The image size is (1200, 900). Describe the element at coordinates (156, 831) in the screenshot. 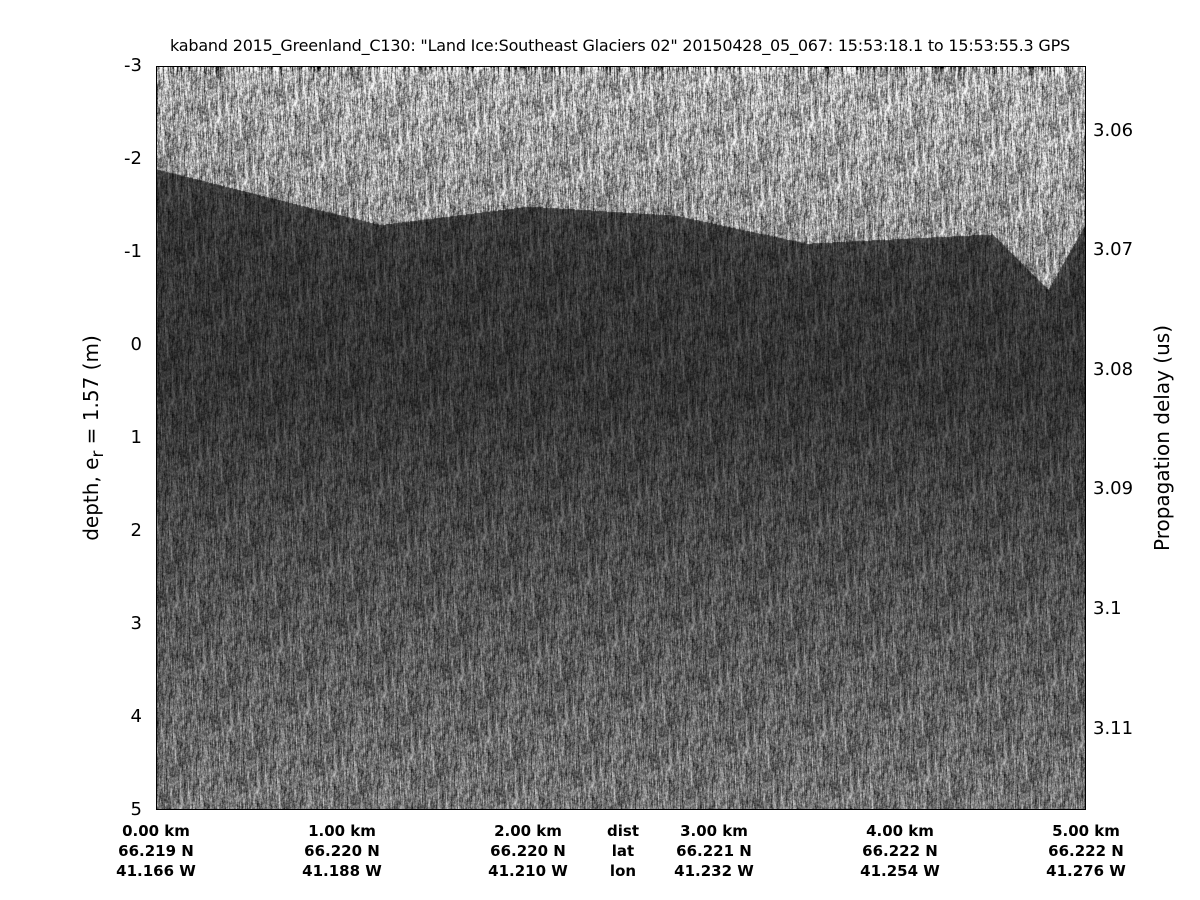

I see `x-tick-dist-label: 0.00 km` at that location.